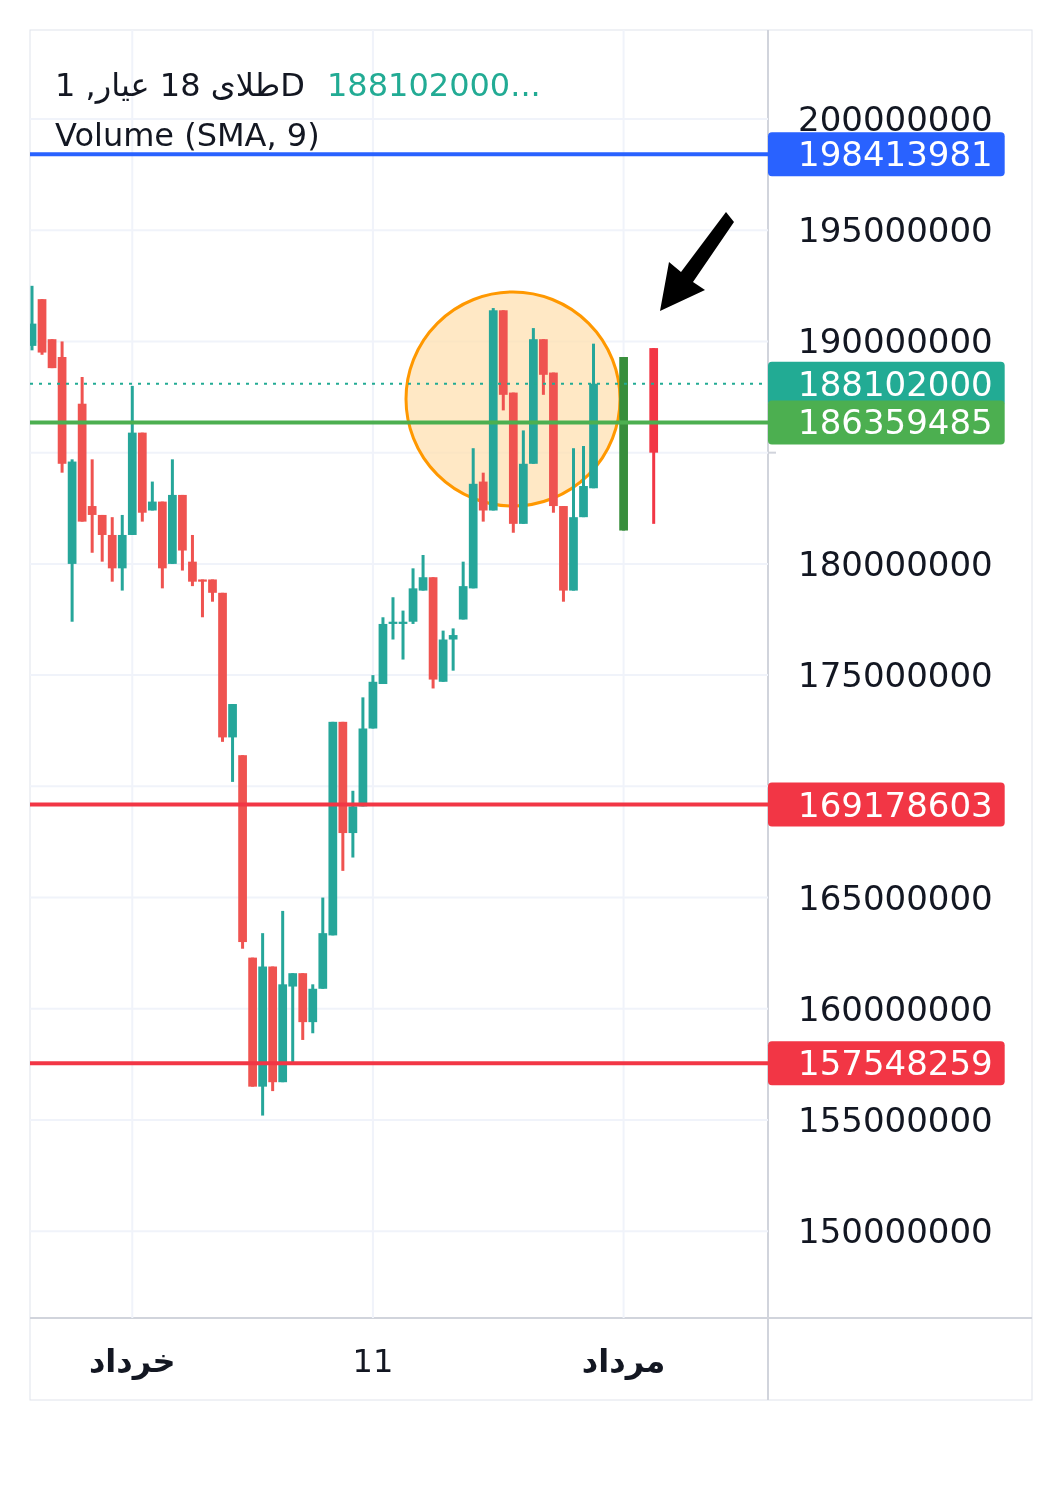 This screenshot has width=1062, height=1506. What do you see at coordinates (895, 1120) in the screenshot?
I see `y-tick-label: 155000000` at bounding box center [895, 1120].